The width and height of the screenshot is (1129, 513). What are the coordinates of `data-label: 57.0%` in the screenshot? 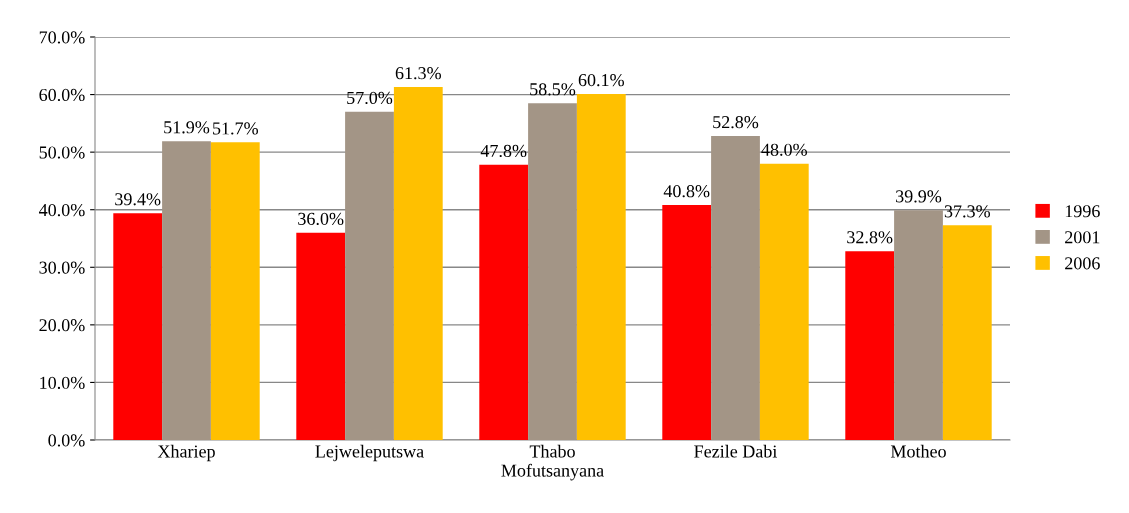 It's located at (370, 98).